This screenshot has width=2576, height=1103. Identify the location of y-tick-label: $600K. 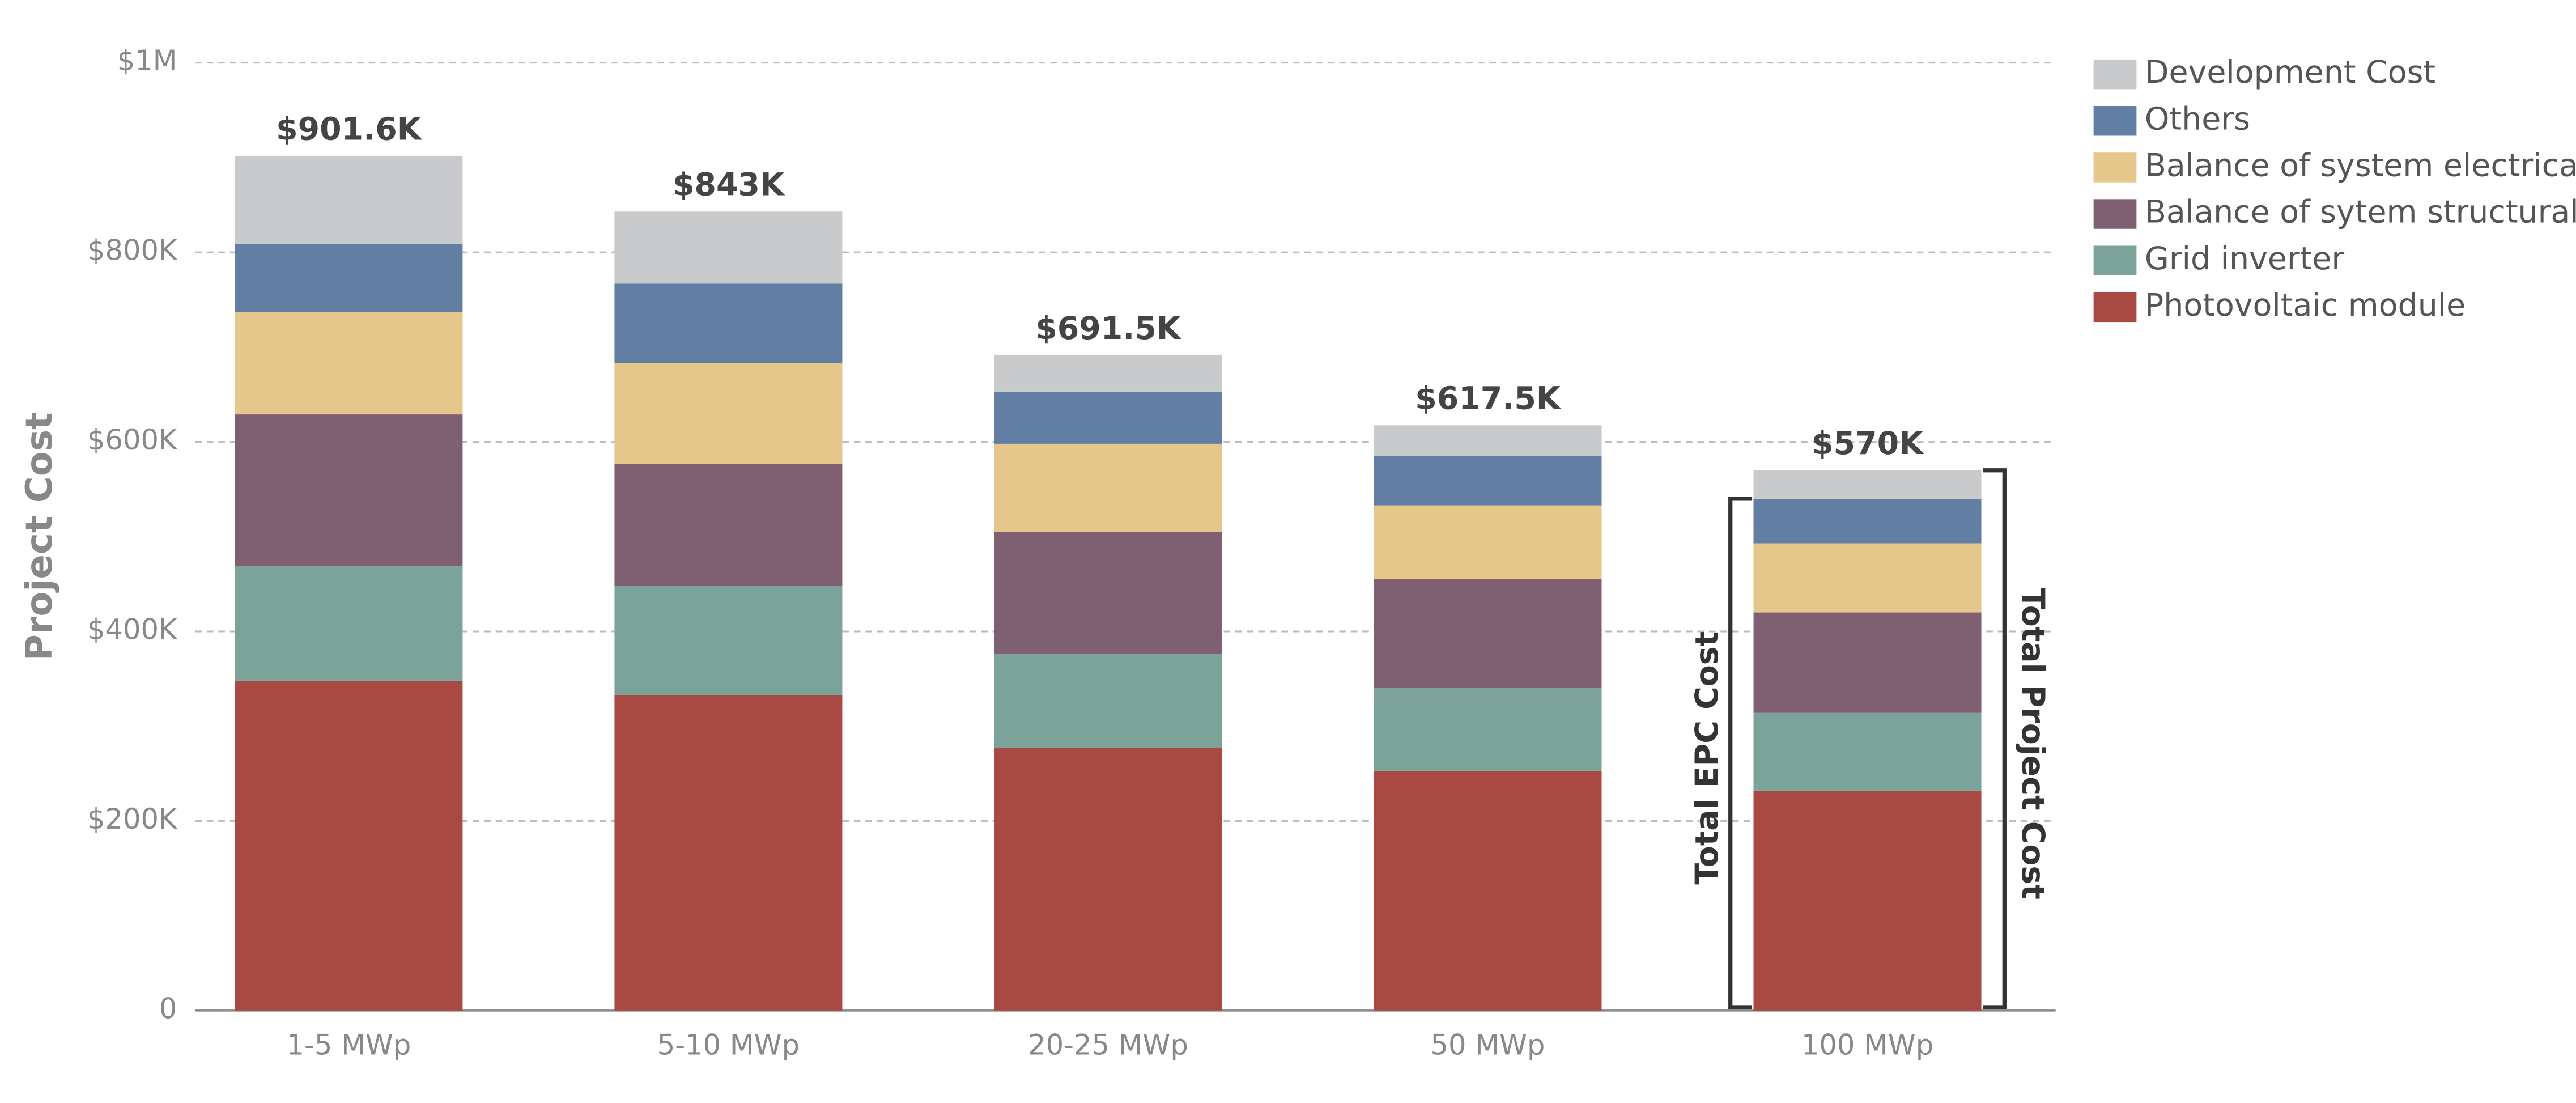
(132, 440).